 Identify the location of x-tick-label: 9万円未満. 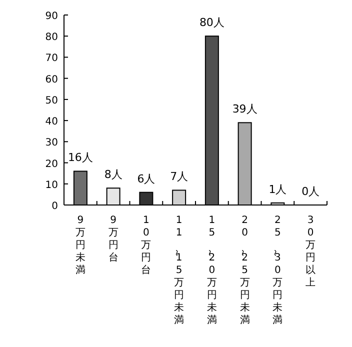
(80, 245).